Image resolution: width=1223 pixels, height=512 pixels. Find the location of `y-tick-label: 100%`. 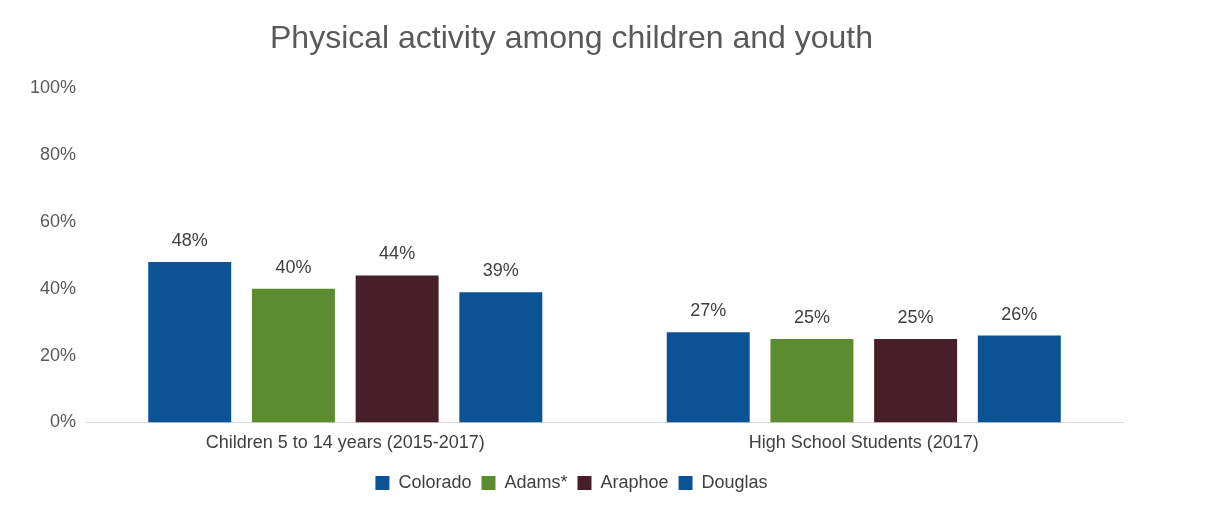

y-tick-label: 100% is located at coordinates (53, 87).